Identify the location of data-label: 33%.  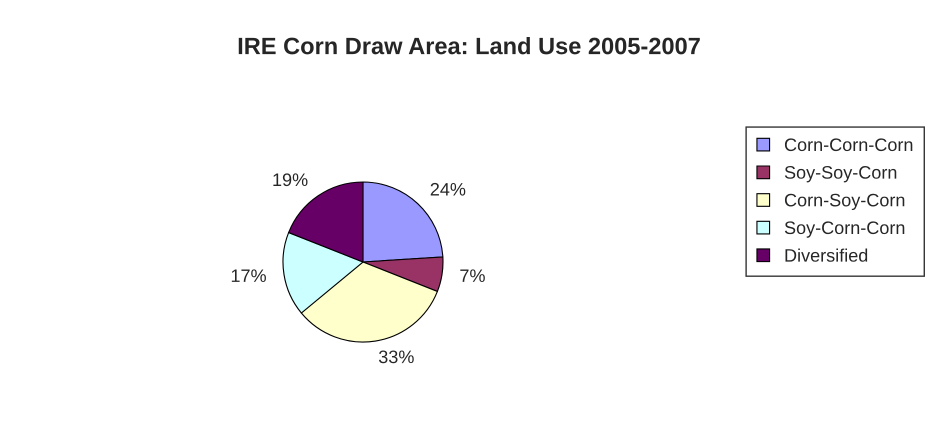
(396, 357).